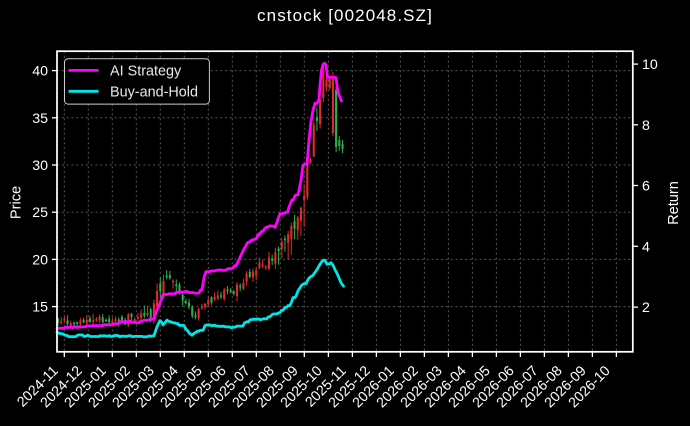 This screenshot has height=426, width=690. Describe the element at coordinates (646, 308) in the screenshot. I see `svg-text: 2` at that location.